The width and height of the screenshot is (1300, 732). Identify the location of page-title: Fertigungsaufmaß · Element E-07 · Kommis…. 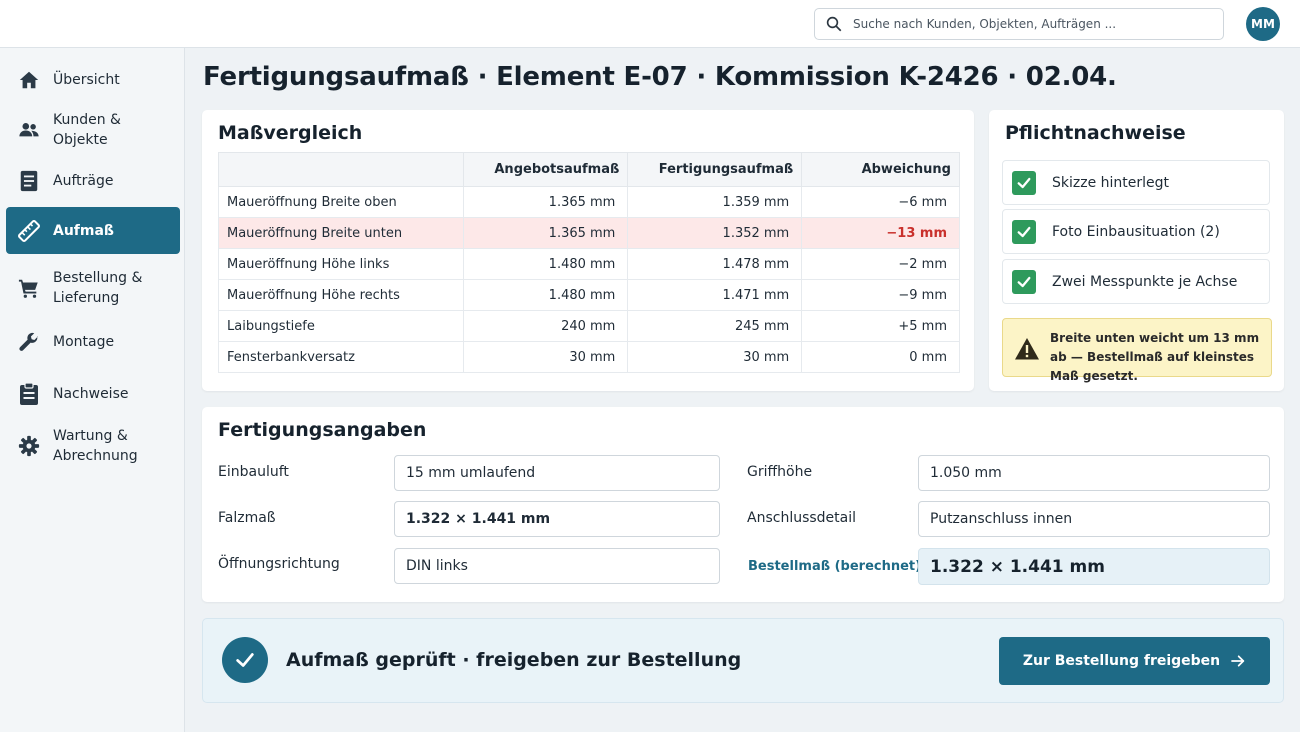
(660, 77).